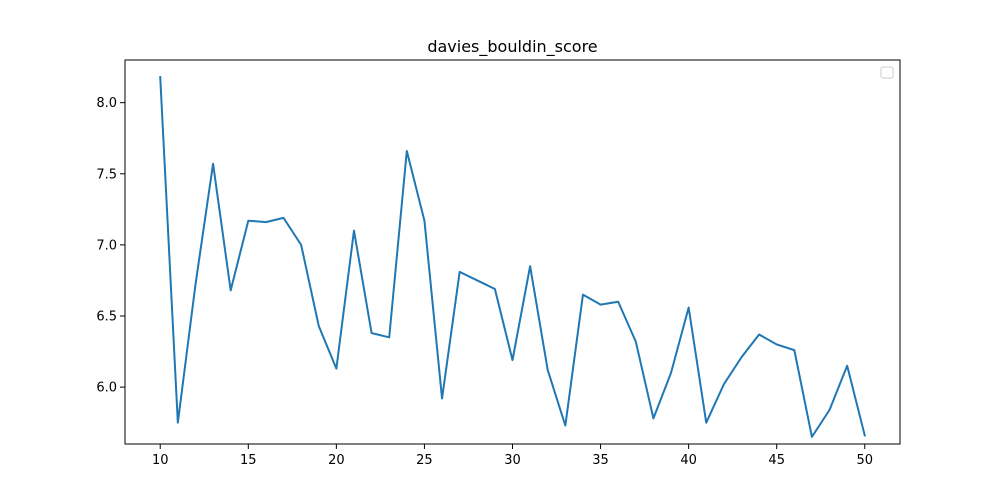 This screenshot has height=504, width=1000. What do you see at coordinates (248, 460) in the screenshot?
I see `x-tick-label: 15` at bounding box center [248, 460].